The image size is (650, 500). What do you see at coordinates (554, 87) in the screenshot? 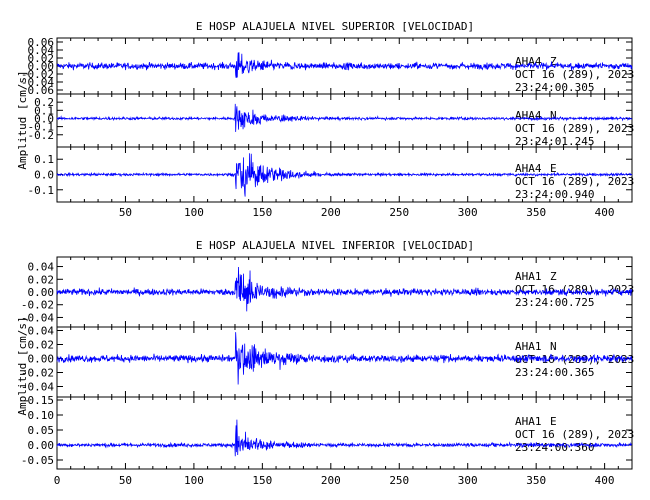
I see `time-label: 23:24:00.305` at bounding box center [554, 87].